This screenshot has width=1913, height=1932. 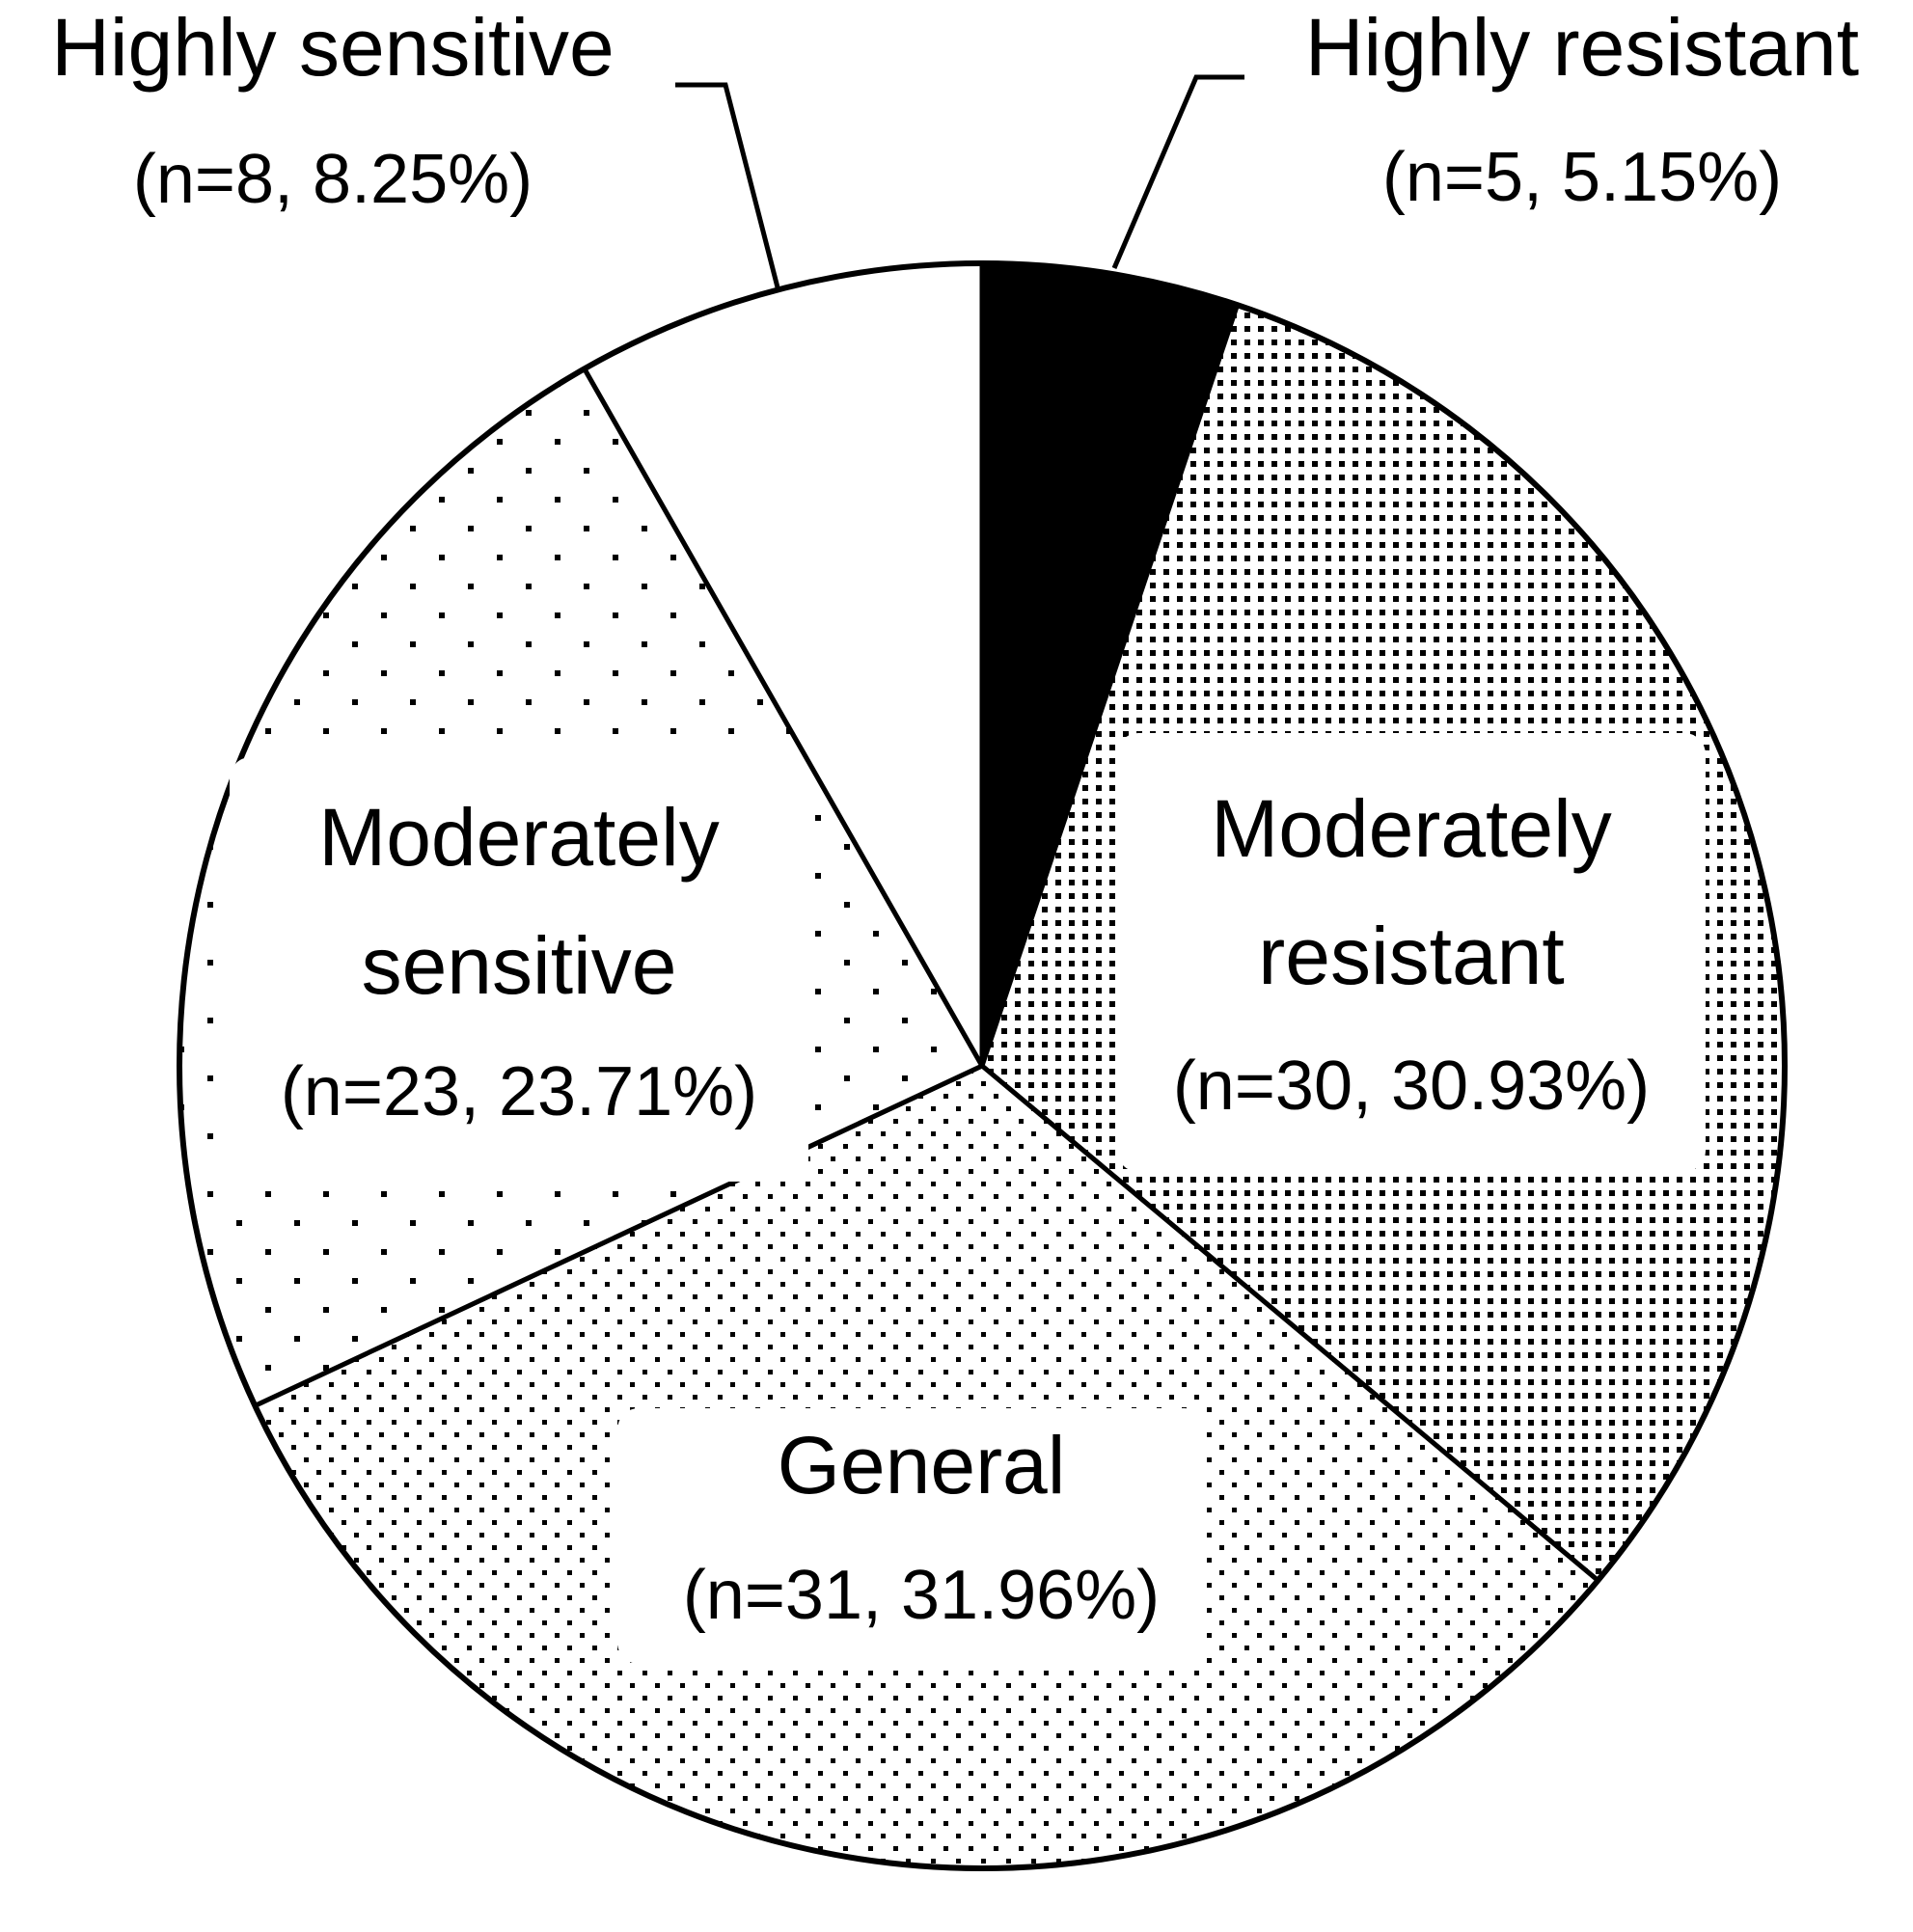 What do you see at coordinates (1177, 171) in the screenshot?
I see `leader-line-highly-resistant` at bounding box center [1177, 171].